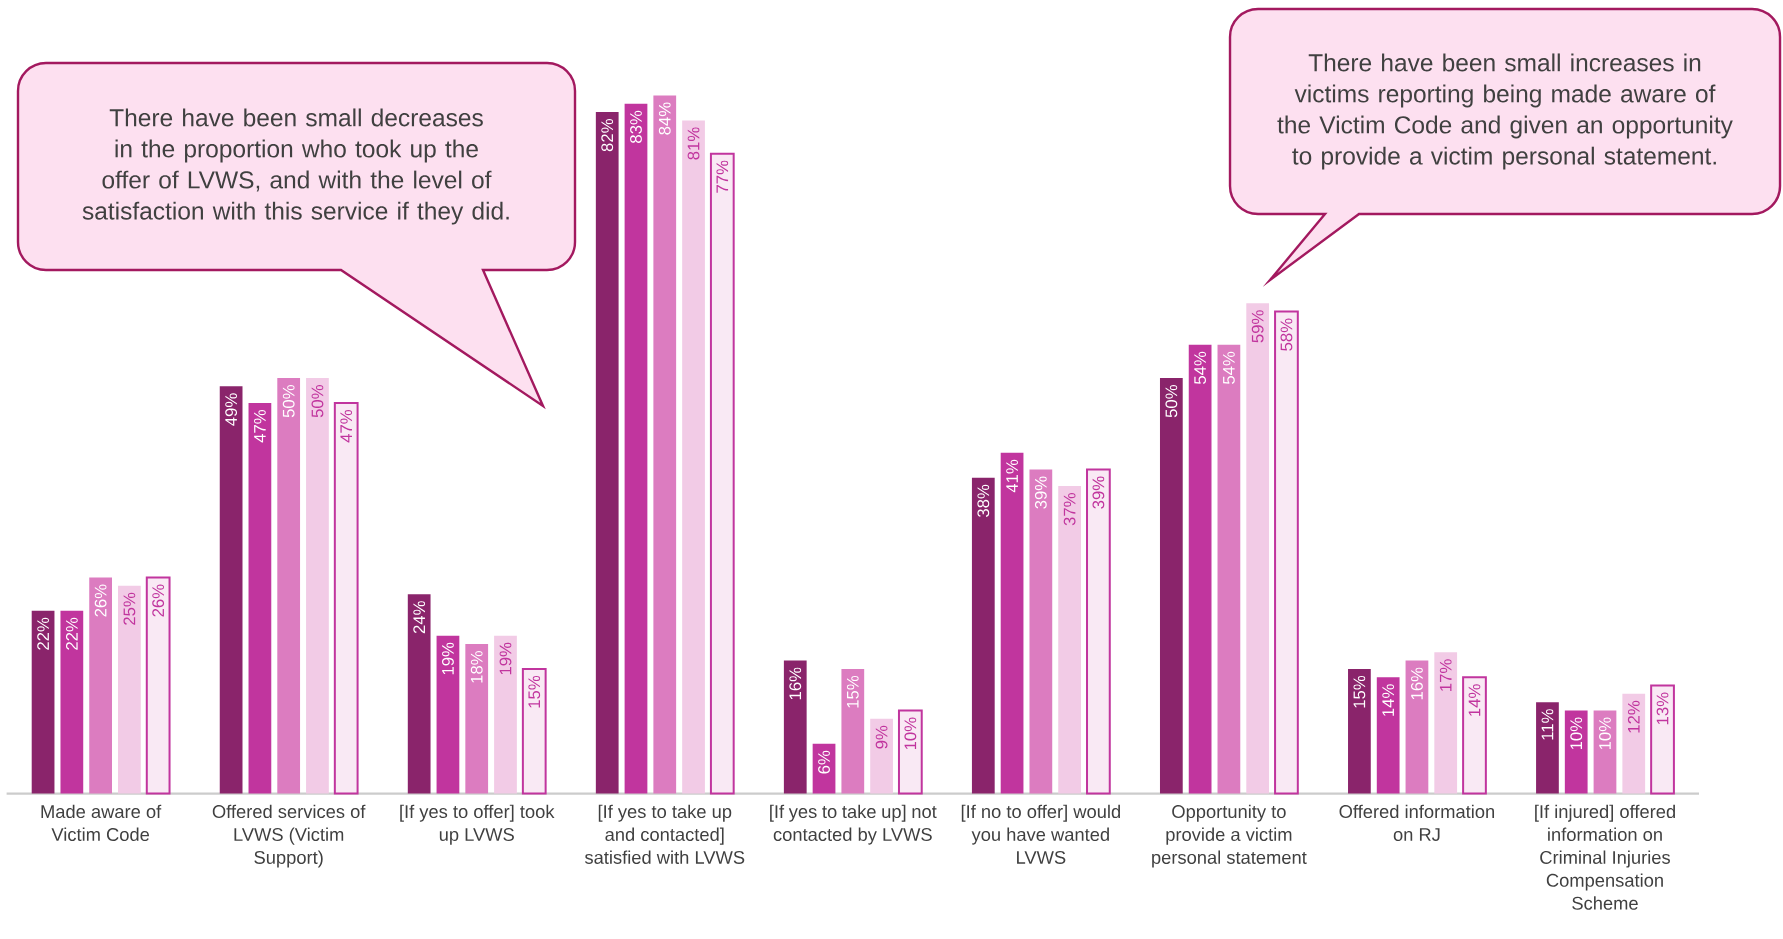  I want to click on data-label: 12%, so click(1633, 716).